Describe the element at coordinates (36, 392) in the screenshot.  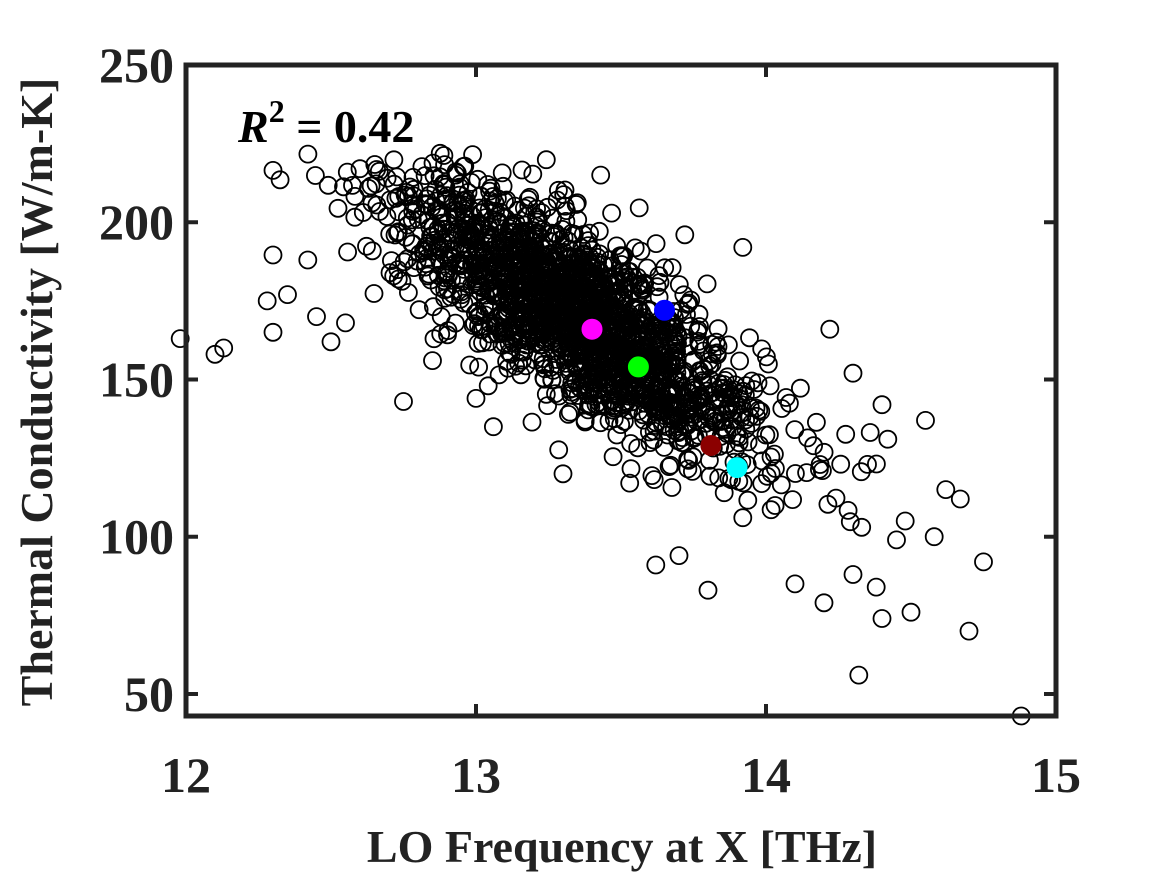
I see `y-axis-label: Thermal Conductivity [W/m-K]` at that location.